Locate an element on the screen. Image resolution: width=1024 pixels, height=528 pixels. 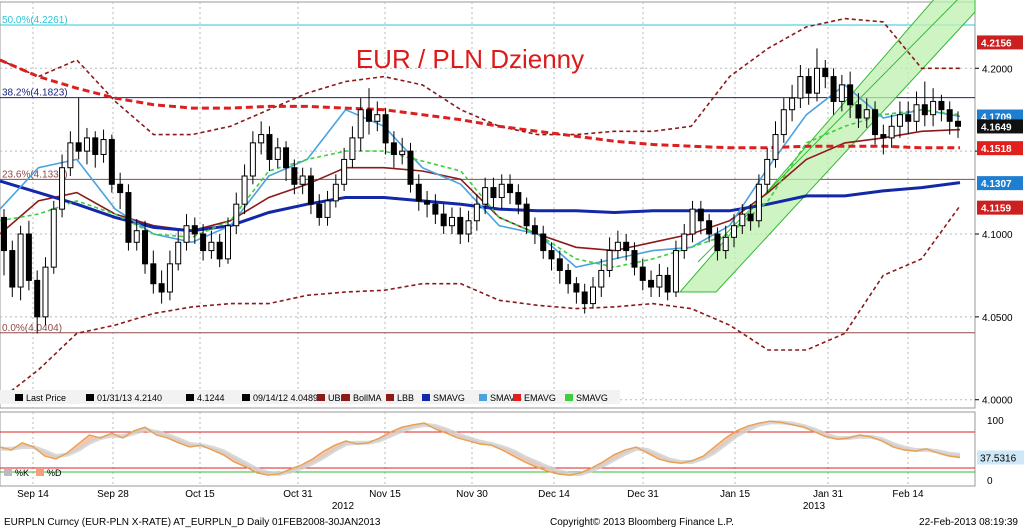
stochastic-oscillator: 100 0 37.5316 %K %D is located at coordinates (512, 451).